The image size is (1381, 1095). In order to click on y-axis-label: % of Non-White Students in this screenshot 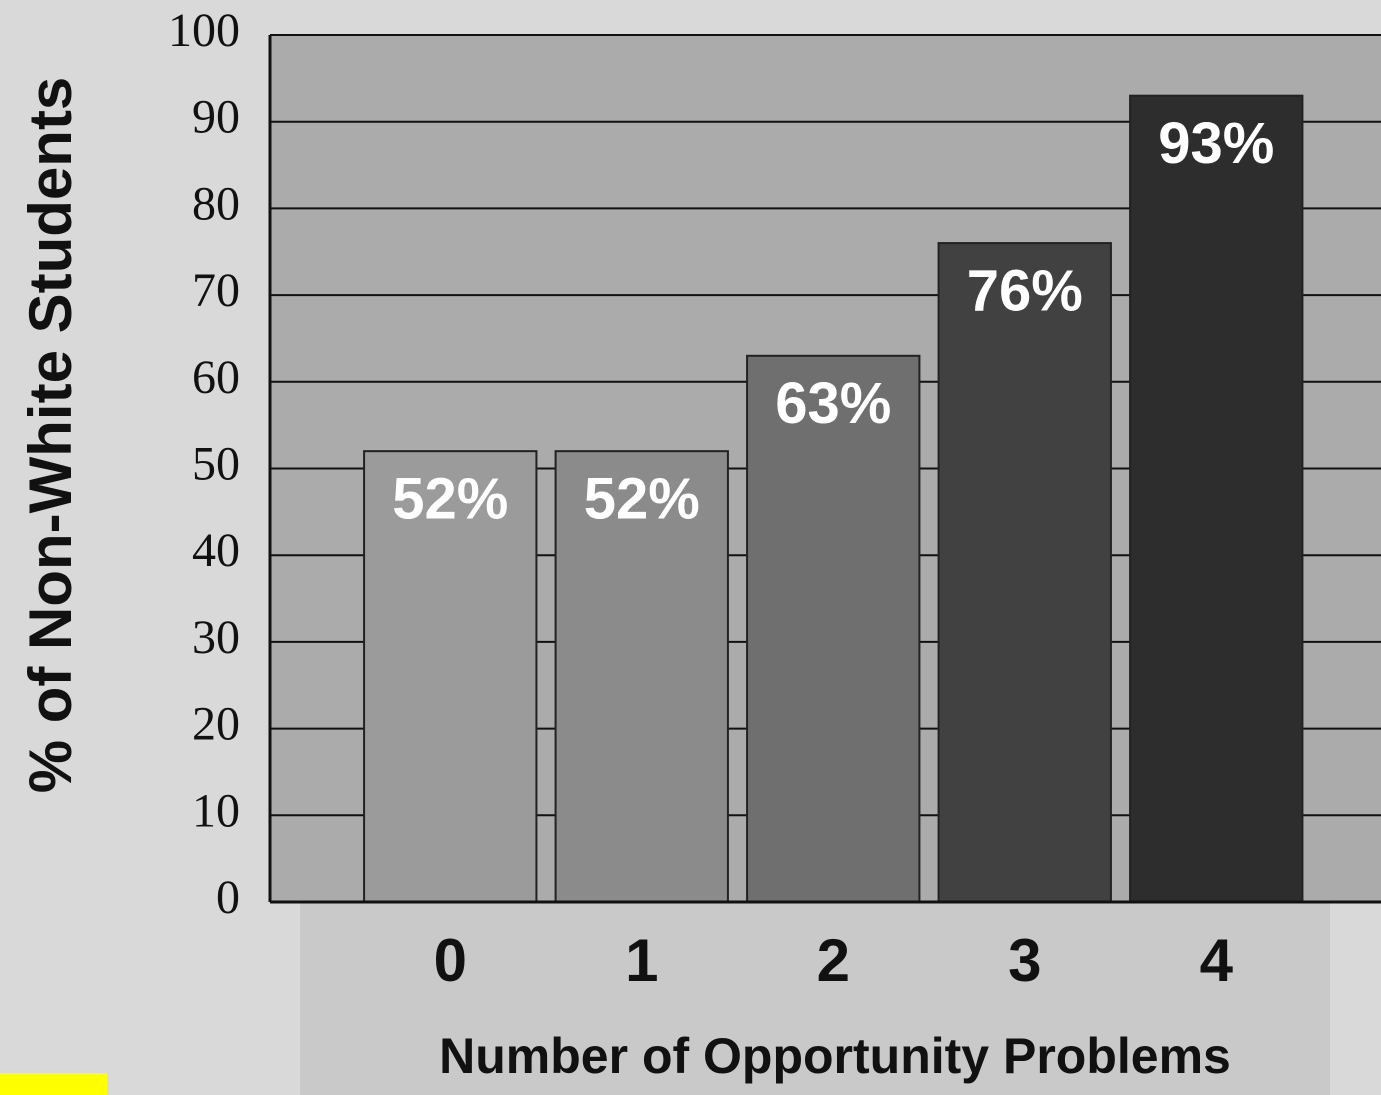, I will do `click(50, 435)`.